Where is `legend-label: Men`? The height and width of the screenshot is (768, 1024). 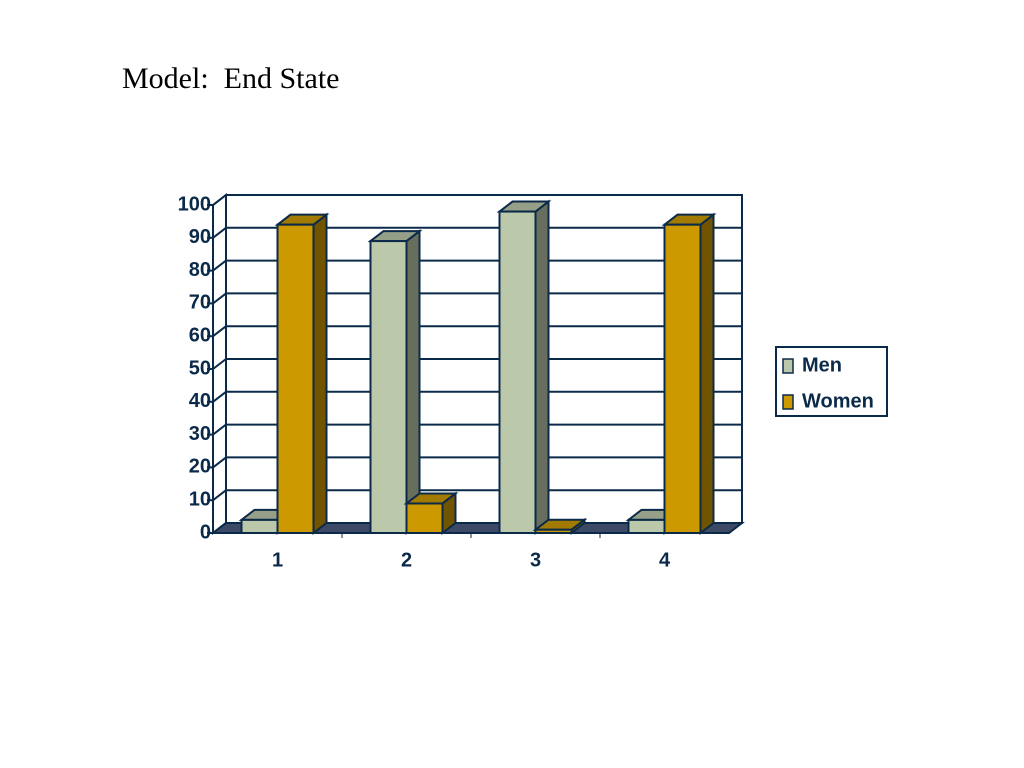
legend-label: Men is located at coordinates (822, 365).